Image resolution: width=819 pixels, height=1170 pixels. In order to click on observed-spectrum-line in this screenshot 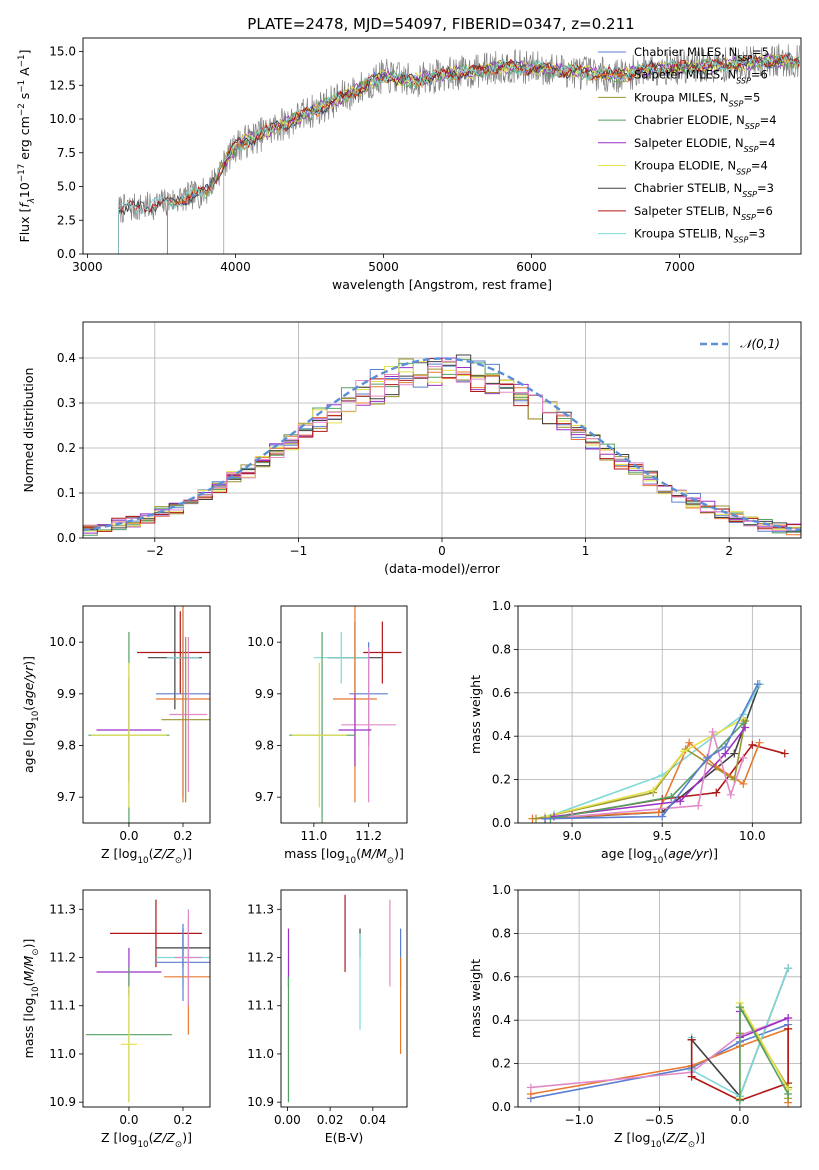, I will do `click(459, 133)`.